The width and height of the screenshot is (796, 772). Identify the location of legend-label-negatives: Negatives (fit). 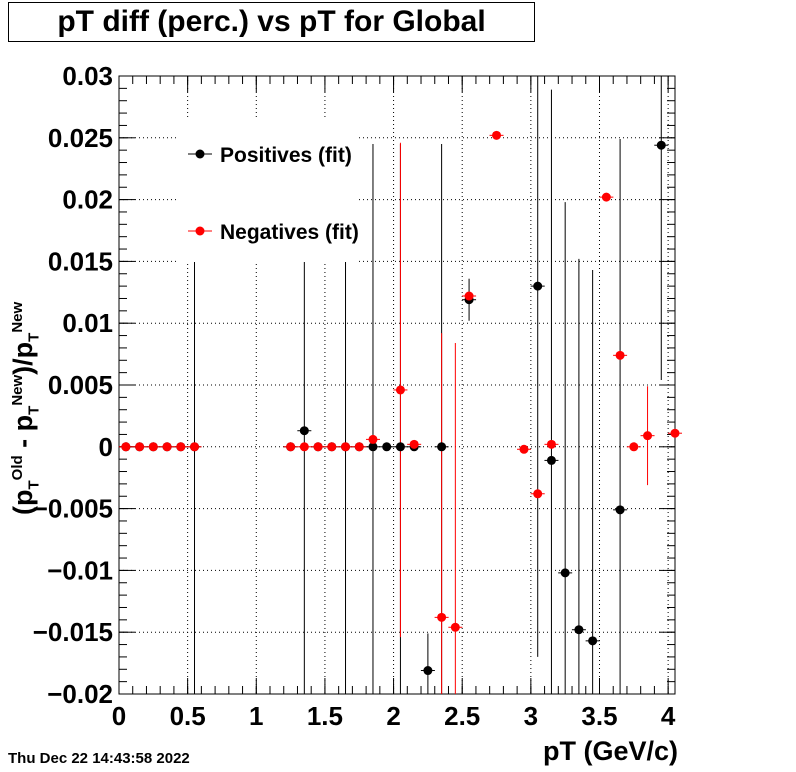
(289, 232).